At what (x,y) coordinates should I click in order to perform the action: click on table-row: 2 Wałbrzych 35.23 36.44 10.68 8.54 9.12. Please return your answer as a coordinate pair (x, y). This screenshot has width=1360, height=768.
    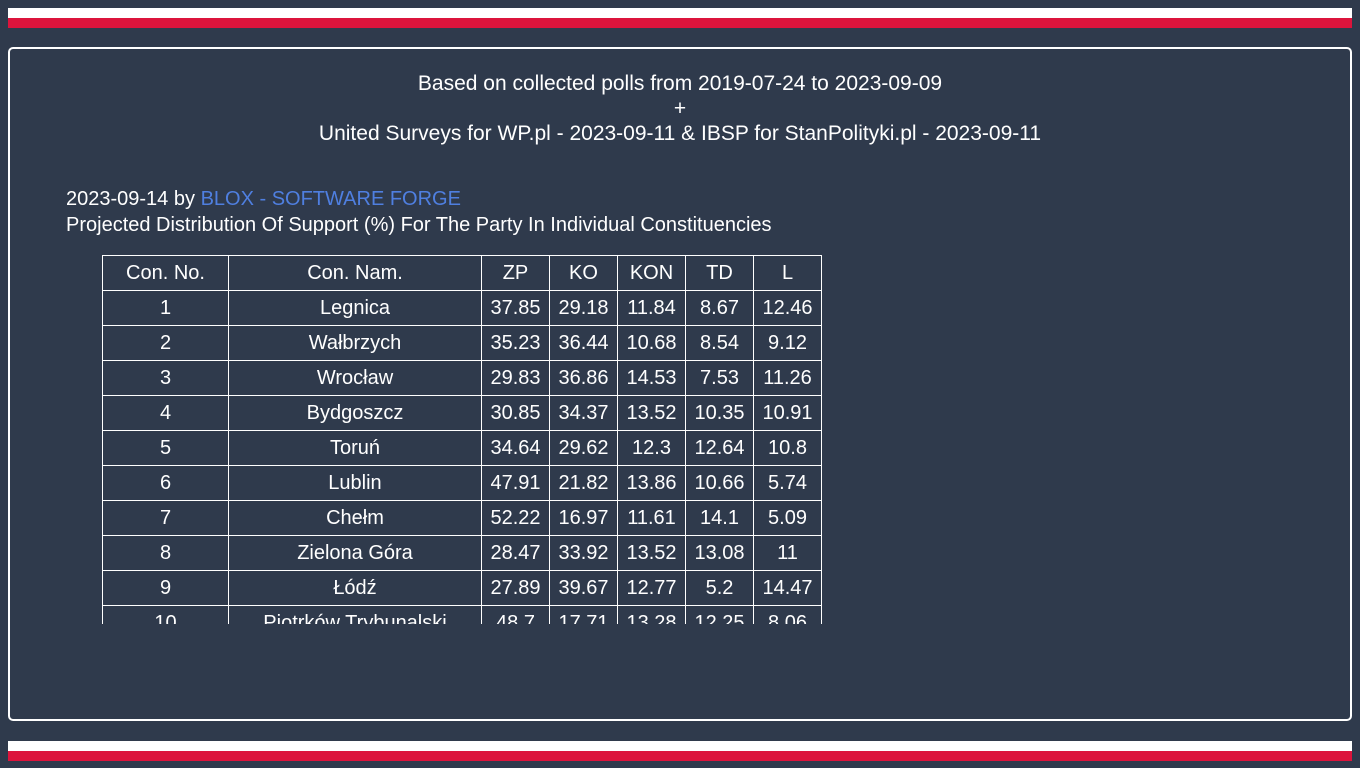
    Looking at the image, I should click on (462, 343).